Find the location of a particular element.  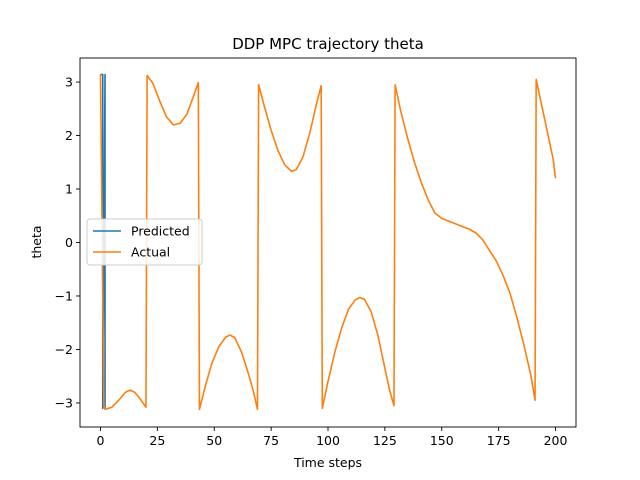

y-tick-label: 3 is located at coordinates (69, 82).